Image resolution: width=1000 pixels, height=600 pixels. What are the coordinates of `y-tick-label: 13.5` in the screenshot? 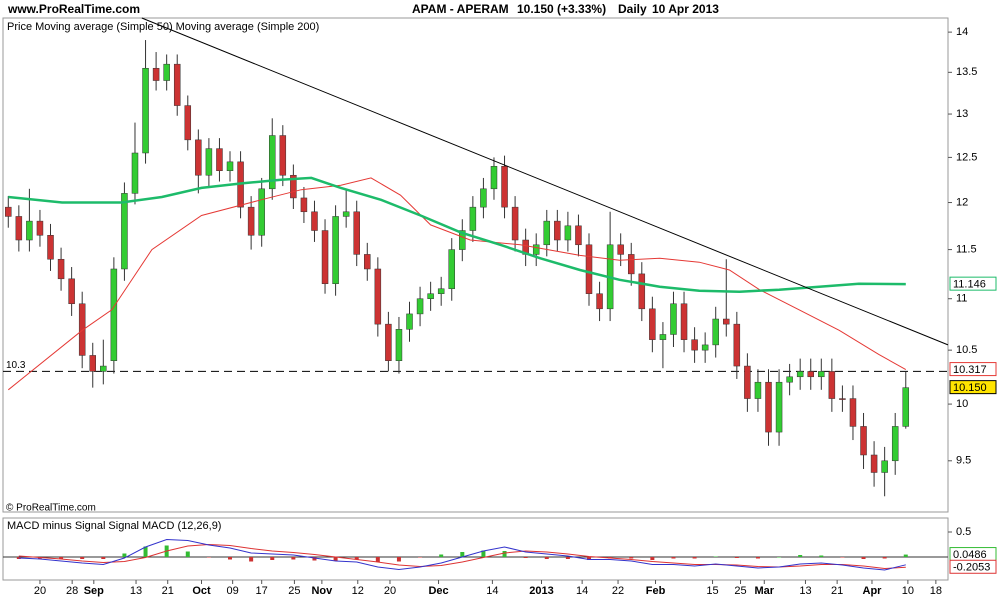 It's located at (966, 72).